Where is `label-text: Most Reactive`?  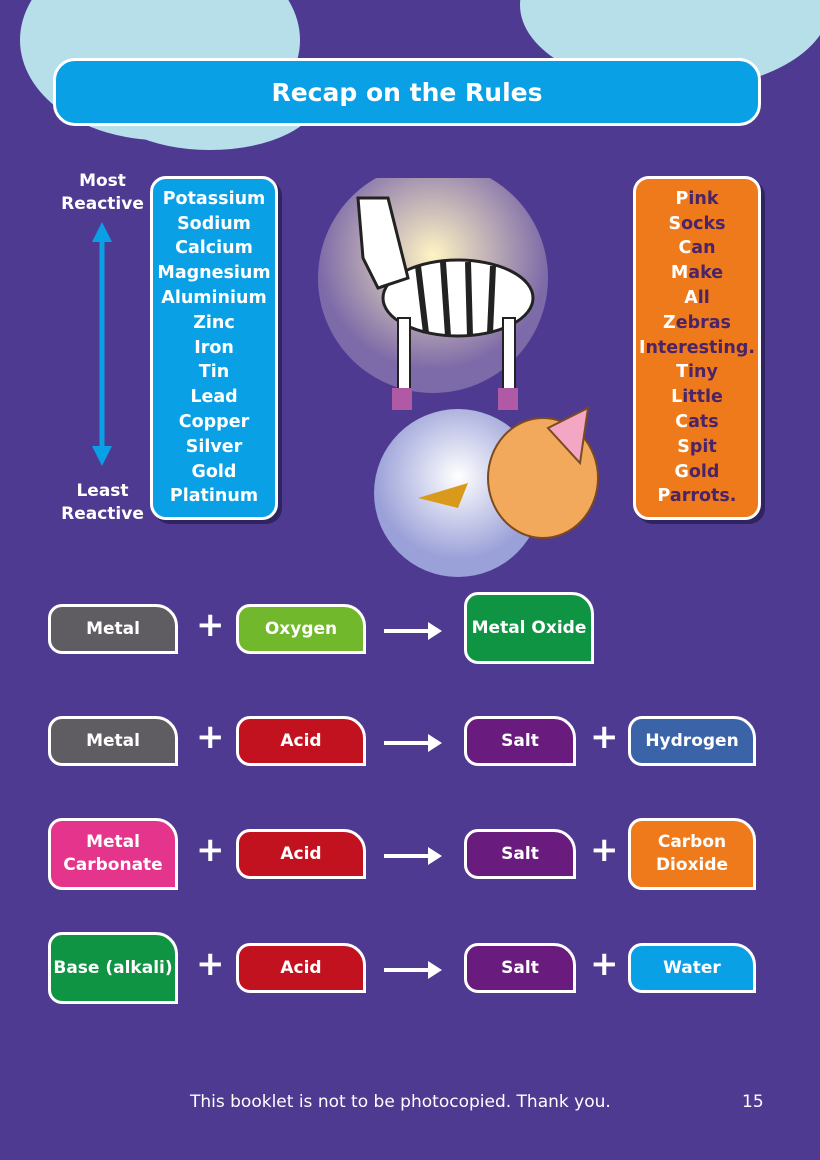
label-text: Most Reactive is located at coordinates (102, 192).